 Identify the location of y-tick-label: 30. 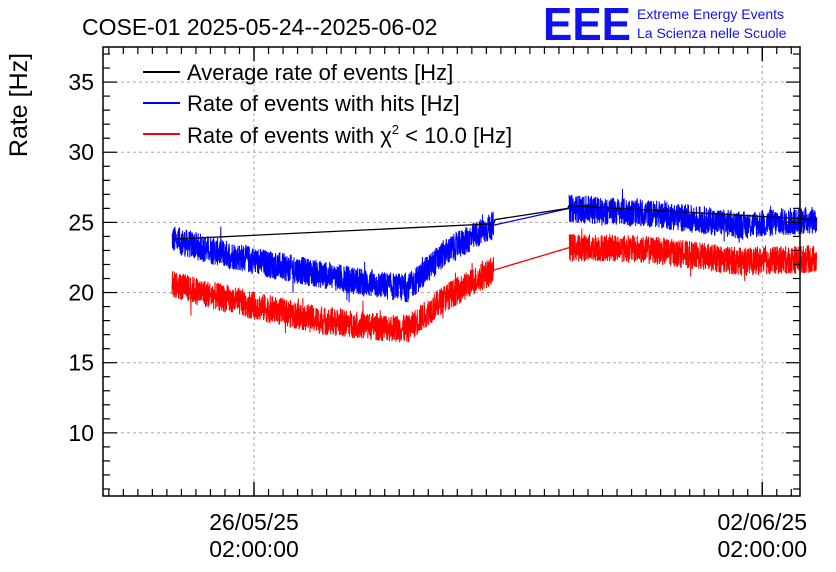
(81, 152).